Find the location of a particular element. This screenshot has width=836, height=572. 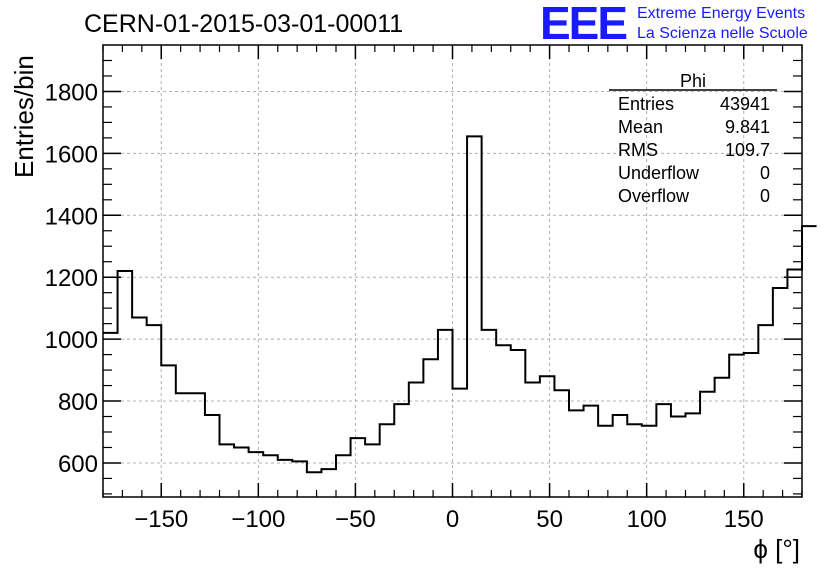

stats-label: Entries is located at coordinates (646, 104).